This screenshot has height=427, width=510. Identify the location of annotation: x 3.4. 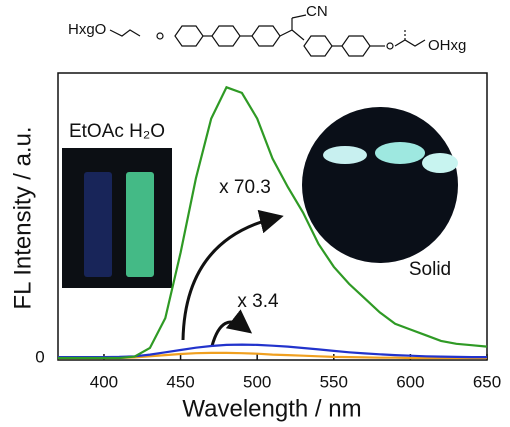
(258, 301).